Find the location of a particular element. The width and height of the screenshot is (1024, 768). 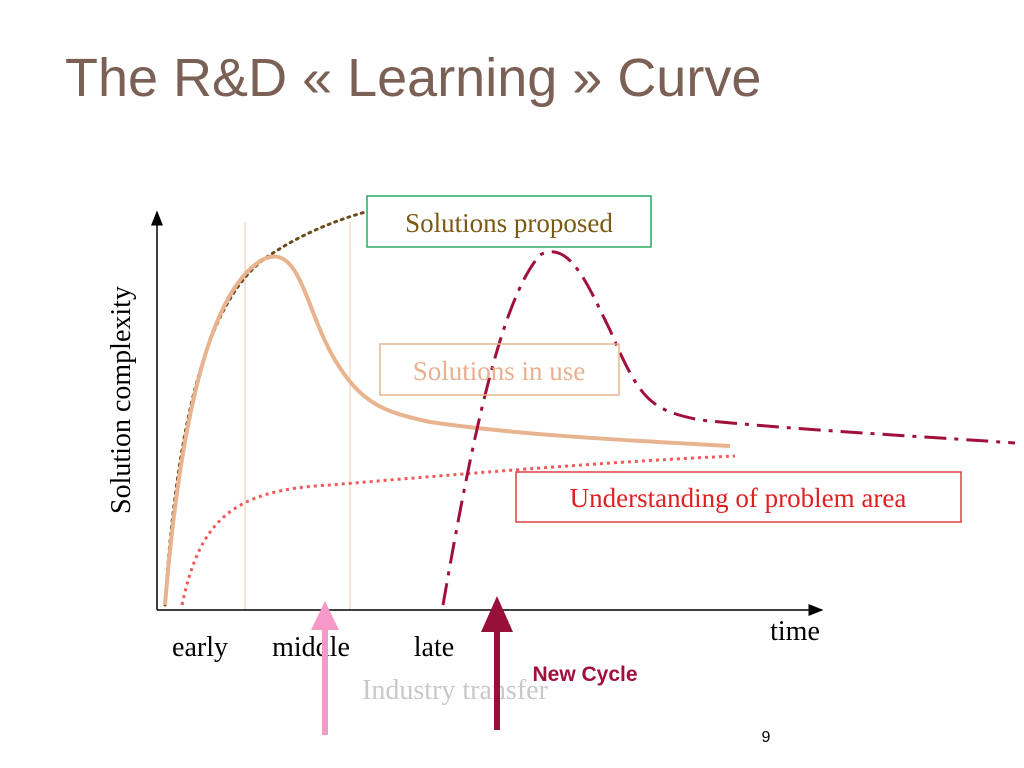

curve-label: Solutions in use is located at coordinates (499, 371).